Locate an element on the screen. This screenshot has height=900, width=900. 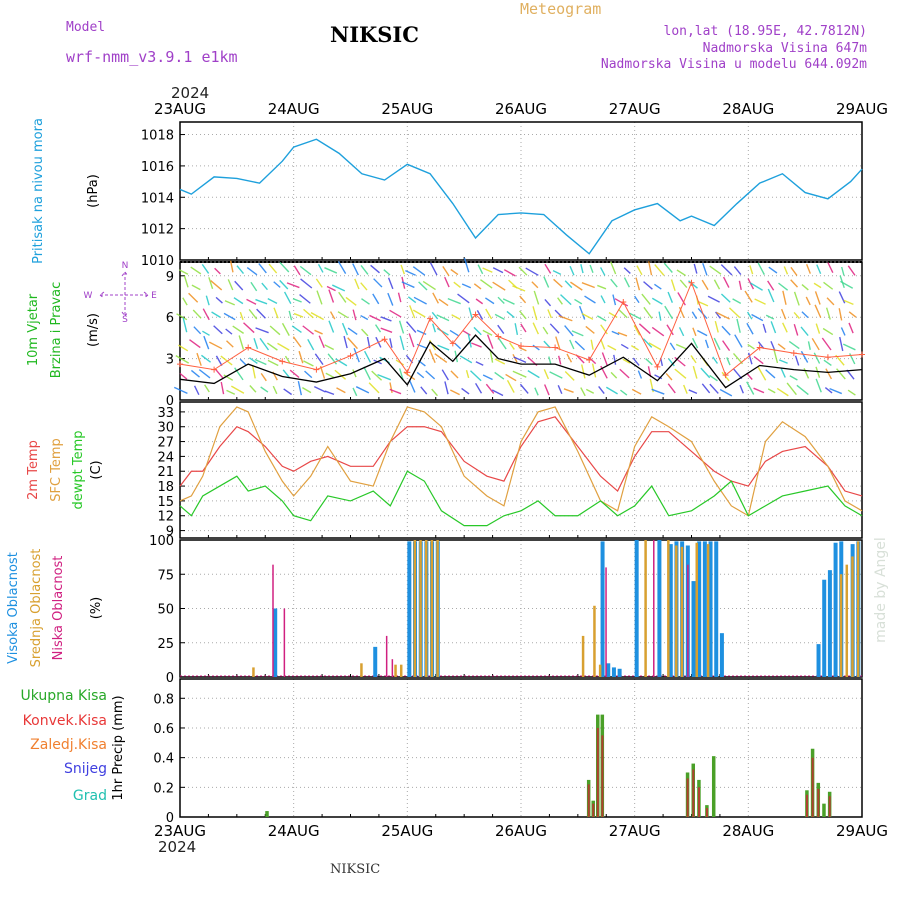
x-tick-label-top: 24AUG is located at coordinates (294, 109).